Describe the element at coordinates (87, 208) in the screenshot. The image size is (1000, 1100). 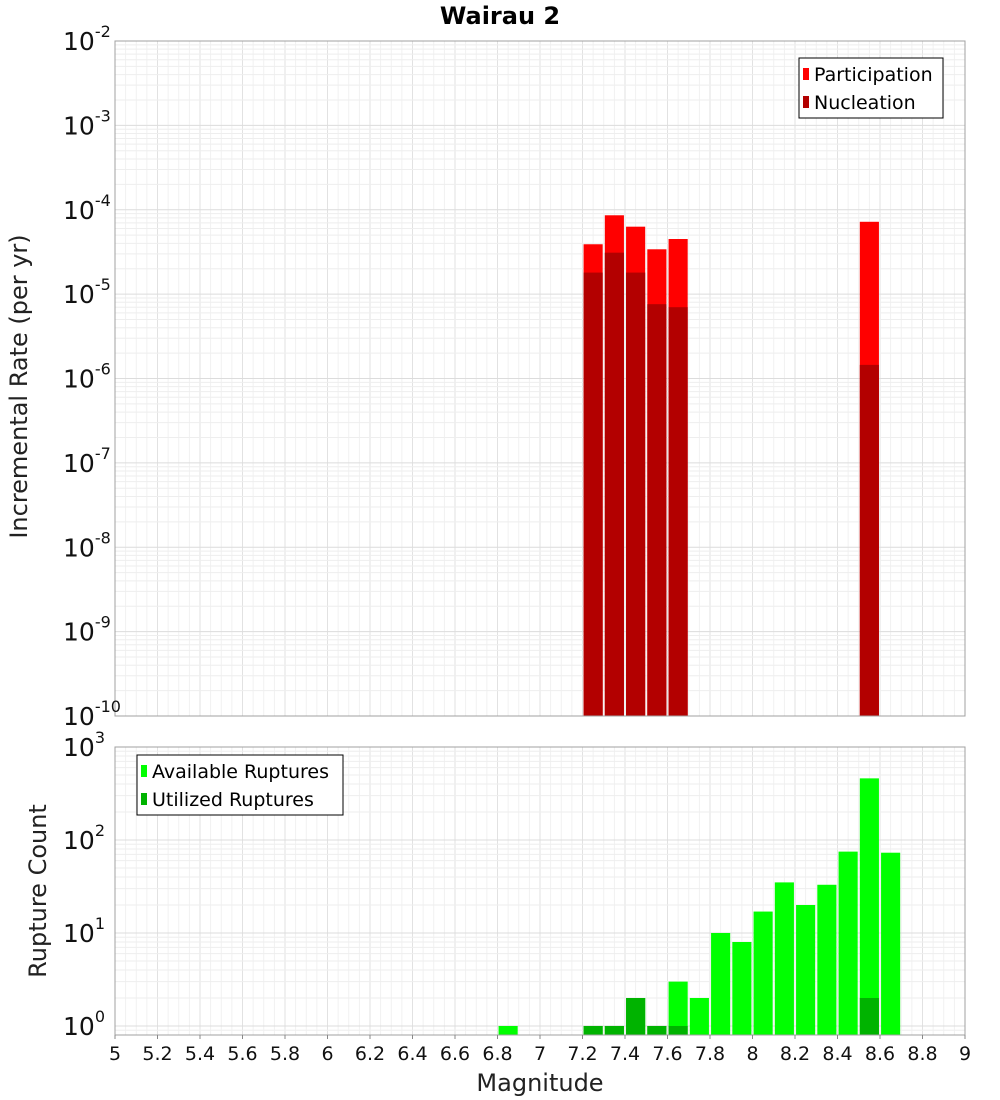
I see `y-tick-label: 10⁻⁴` at that location.